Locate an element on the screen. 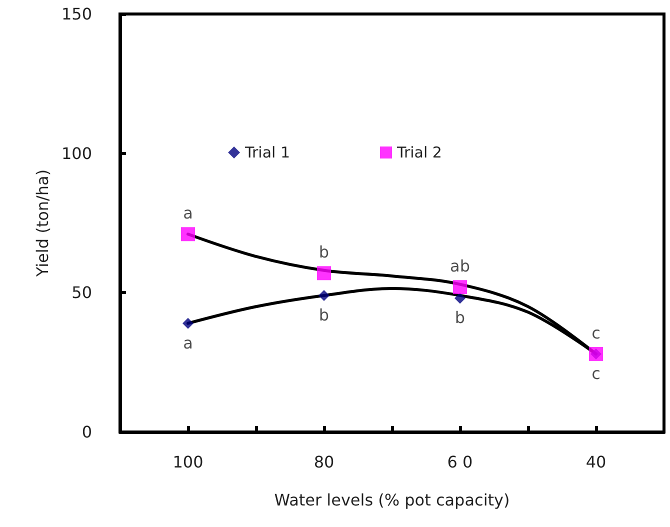 The image size is (670, 527). y-tick-label: 100 is located at coordinates (76, 153).